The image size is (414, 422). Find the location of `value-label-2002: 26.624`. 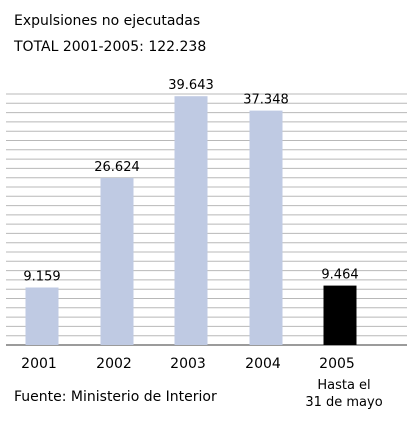

value-label-2002: 26.624 is located at coordinates (117, 167).